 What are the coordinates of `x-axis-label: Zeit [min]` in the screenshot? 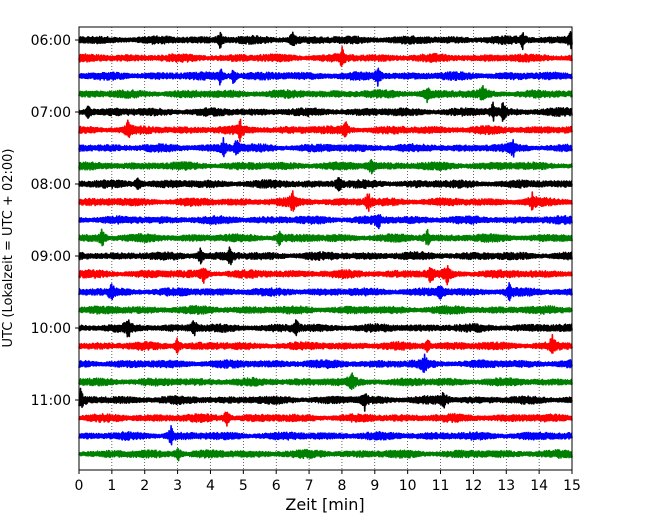 It's located at (324, 504).